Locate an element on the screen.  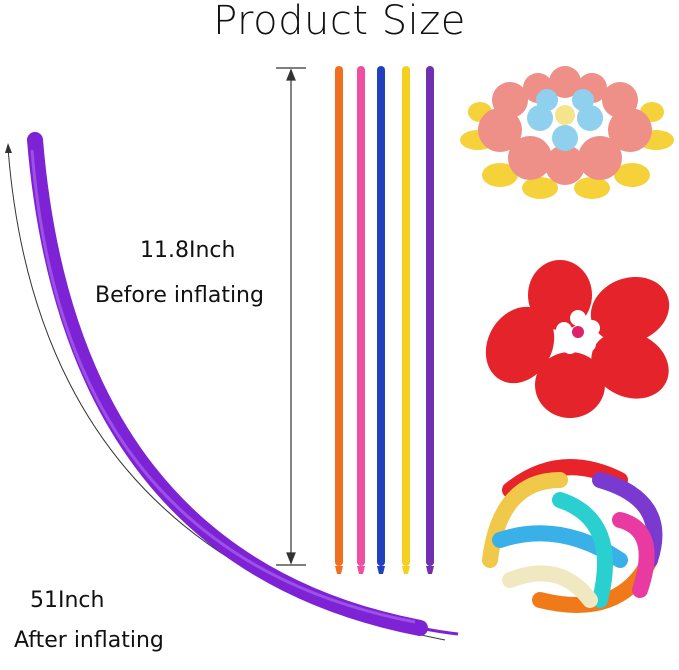
flower-cluster-icon is located at coordinates (567, 132).